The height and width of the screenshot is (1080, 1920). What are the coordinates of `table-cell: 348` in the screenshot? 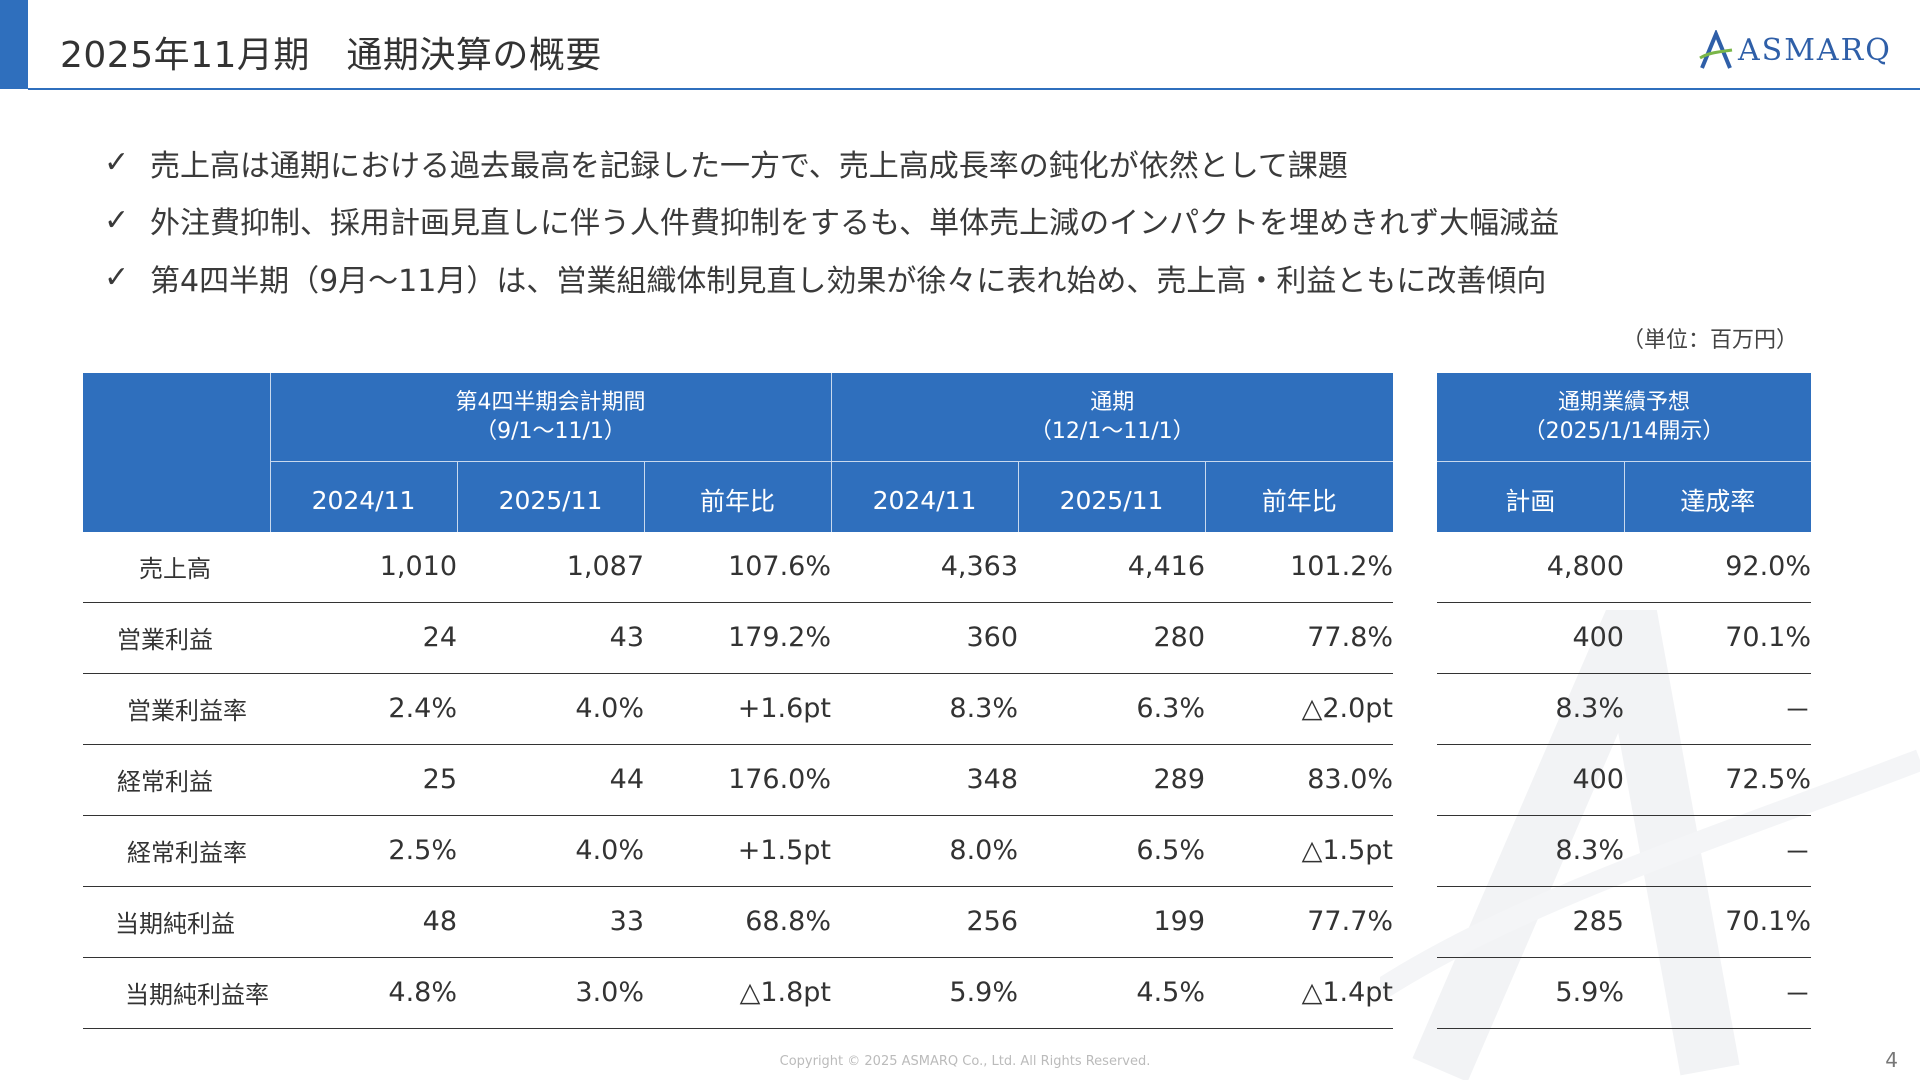 It's located at (925, 780).